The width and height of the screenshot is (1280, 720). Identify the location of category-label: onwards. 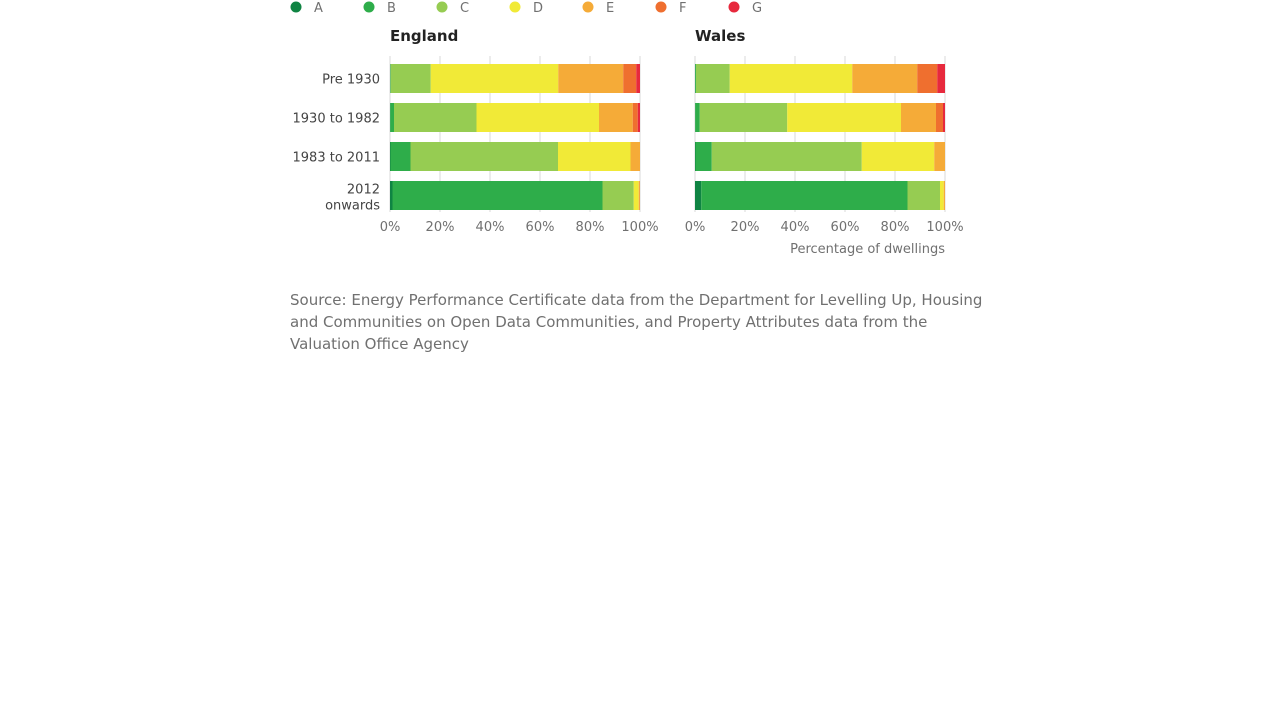
(352, 206).